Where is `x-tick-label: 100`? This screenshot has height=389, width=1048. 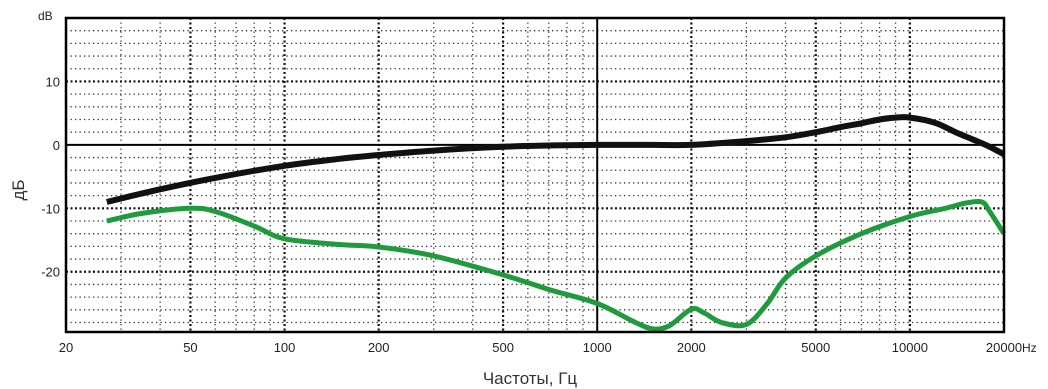
x-tick-label: 100 is located at coordinates (285, 347).